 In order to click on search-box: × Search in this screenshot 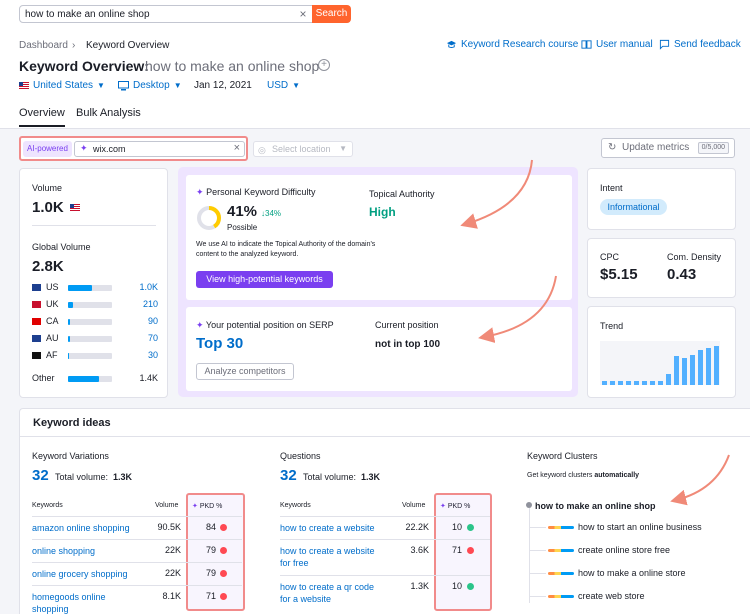, I will do `click(185, 14)`.